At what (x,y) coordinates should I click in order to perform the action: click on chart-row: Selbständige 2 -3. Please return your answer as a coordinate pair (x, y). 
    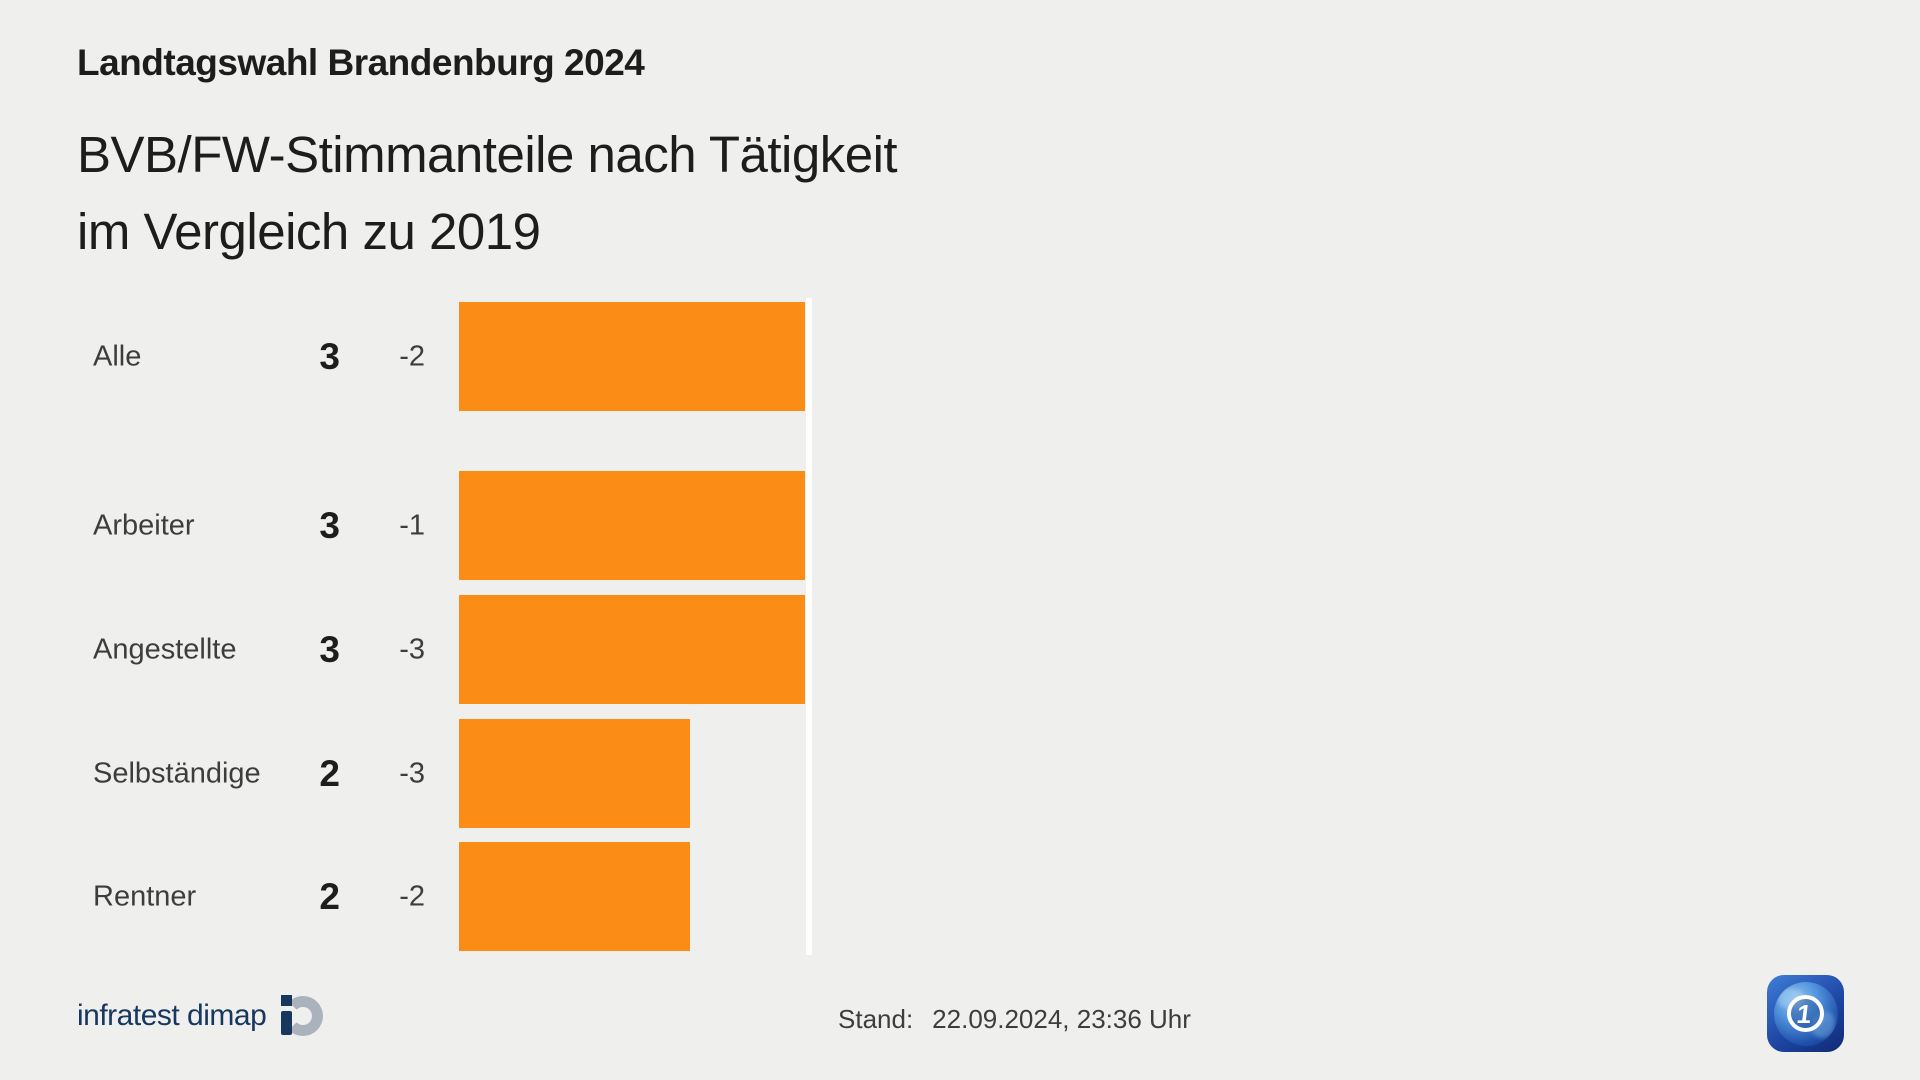
    Looking at the image, I should click on (960, 773).